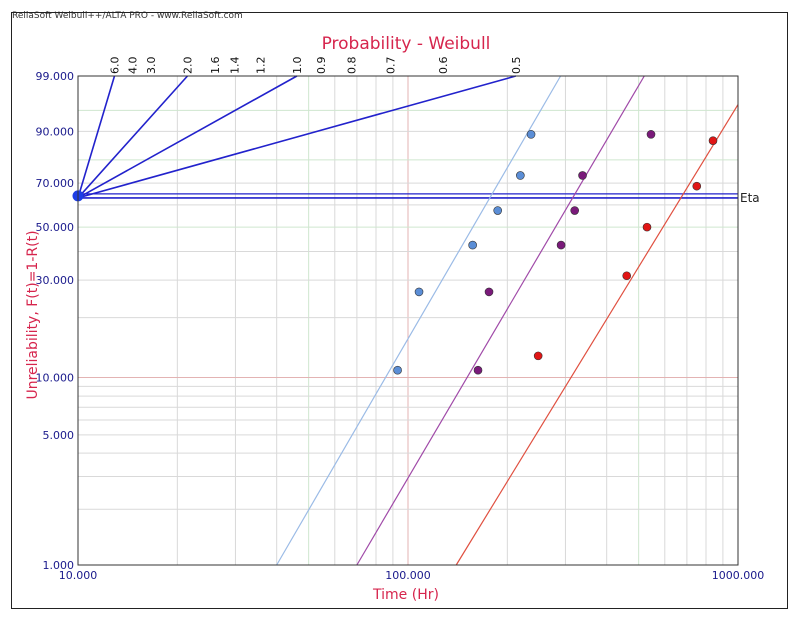 This screenshot has width=800, height=625. What do you see at coordinates (78, 575) in the screenshot?
I see `x-tick-label: 10.000` at bounding box center [78, 575].